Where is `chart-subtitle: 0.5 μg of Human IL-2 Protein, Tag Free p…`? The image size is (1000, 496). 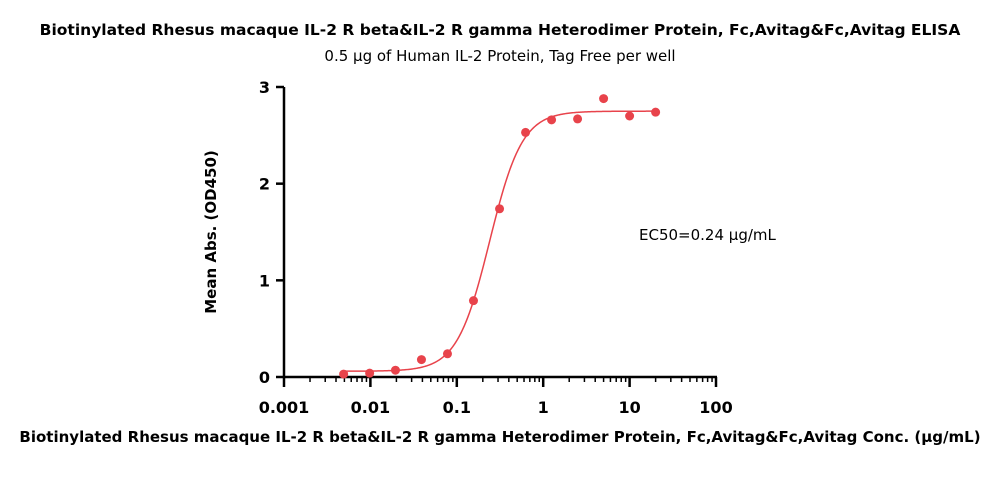 chart-subtitle: 0.5 μg of Human IL-2 Protein, Tag Free p… is located at coordinates (500, 56).